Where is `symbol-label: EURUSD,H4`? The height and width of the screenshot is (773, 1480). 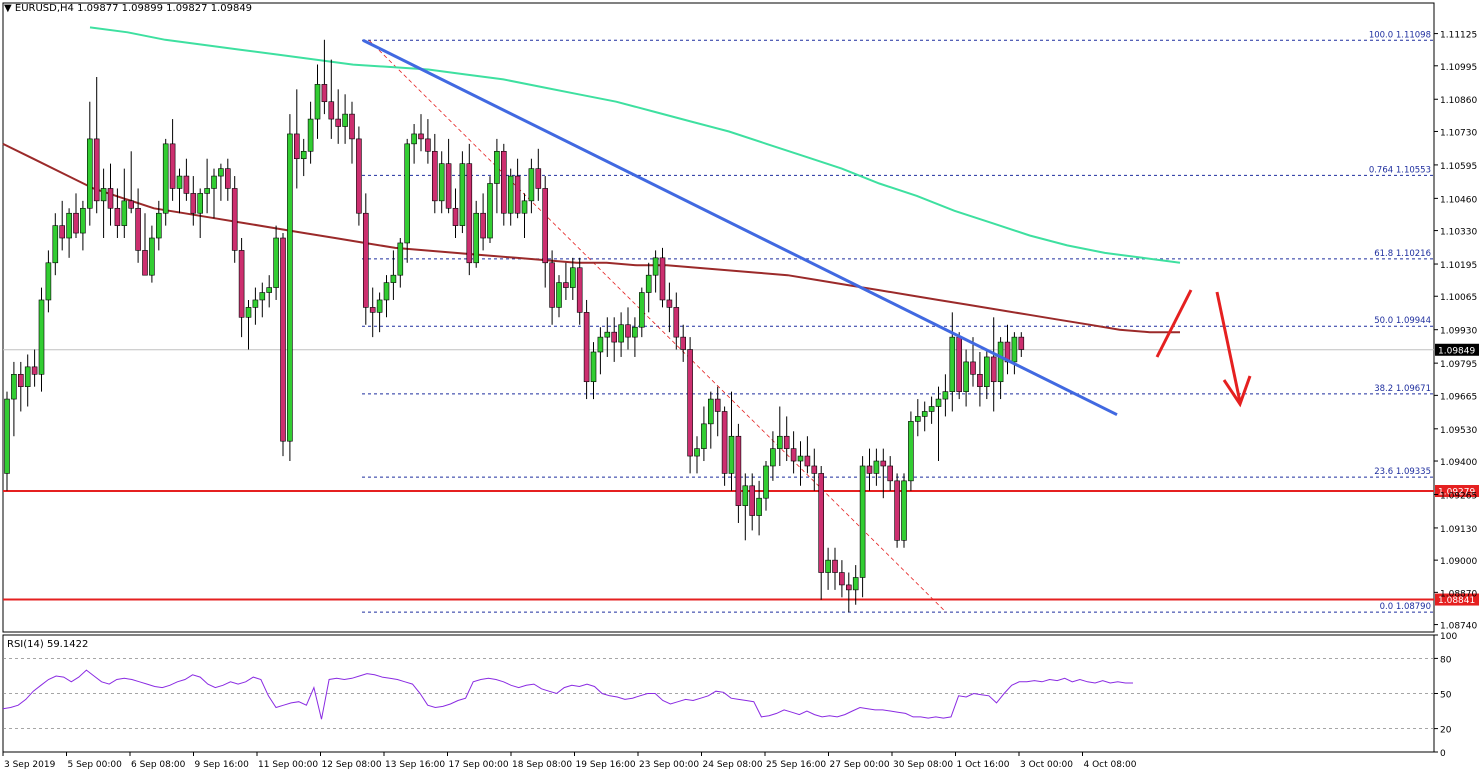
symbol-label: EURUSD,H4 is located at coordinates (44, 8).